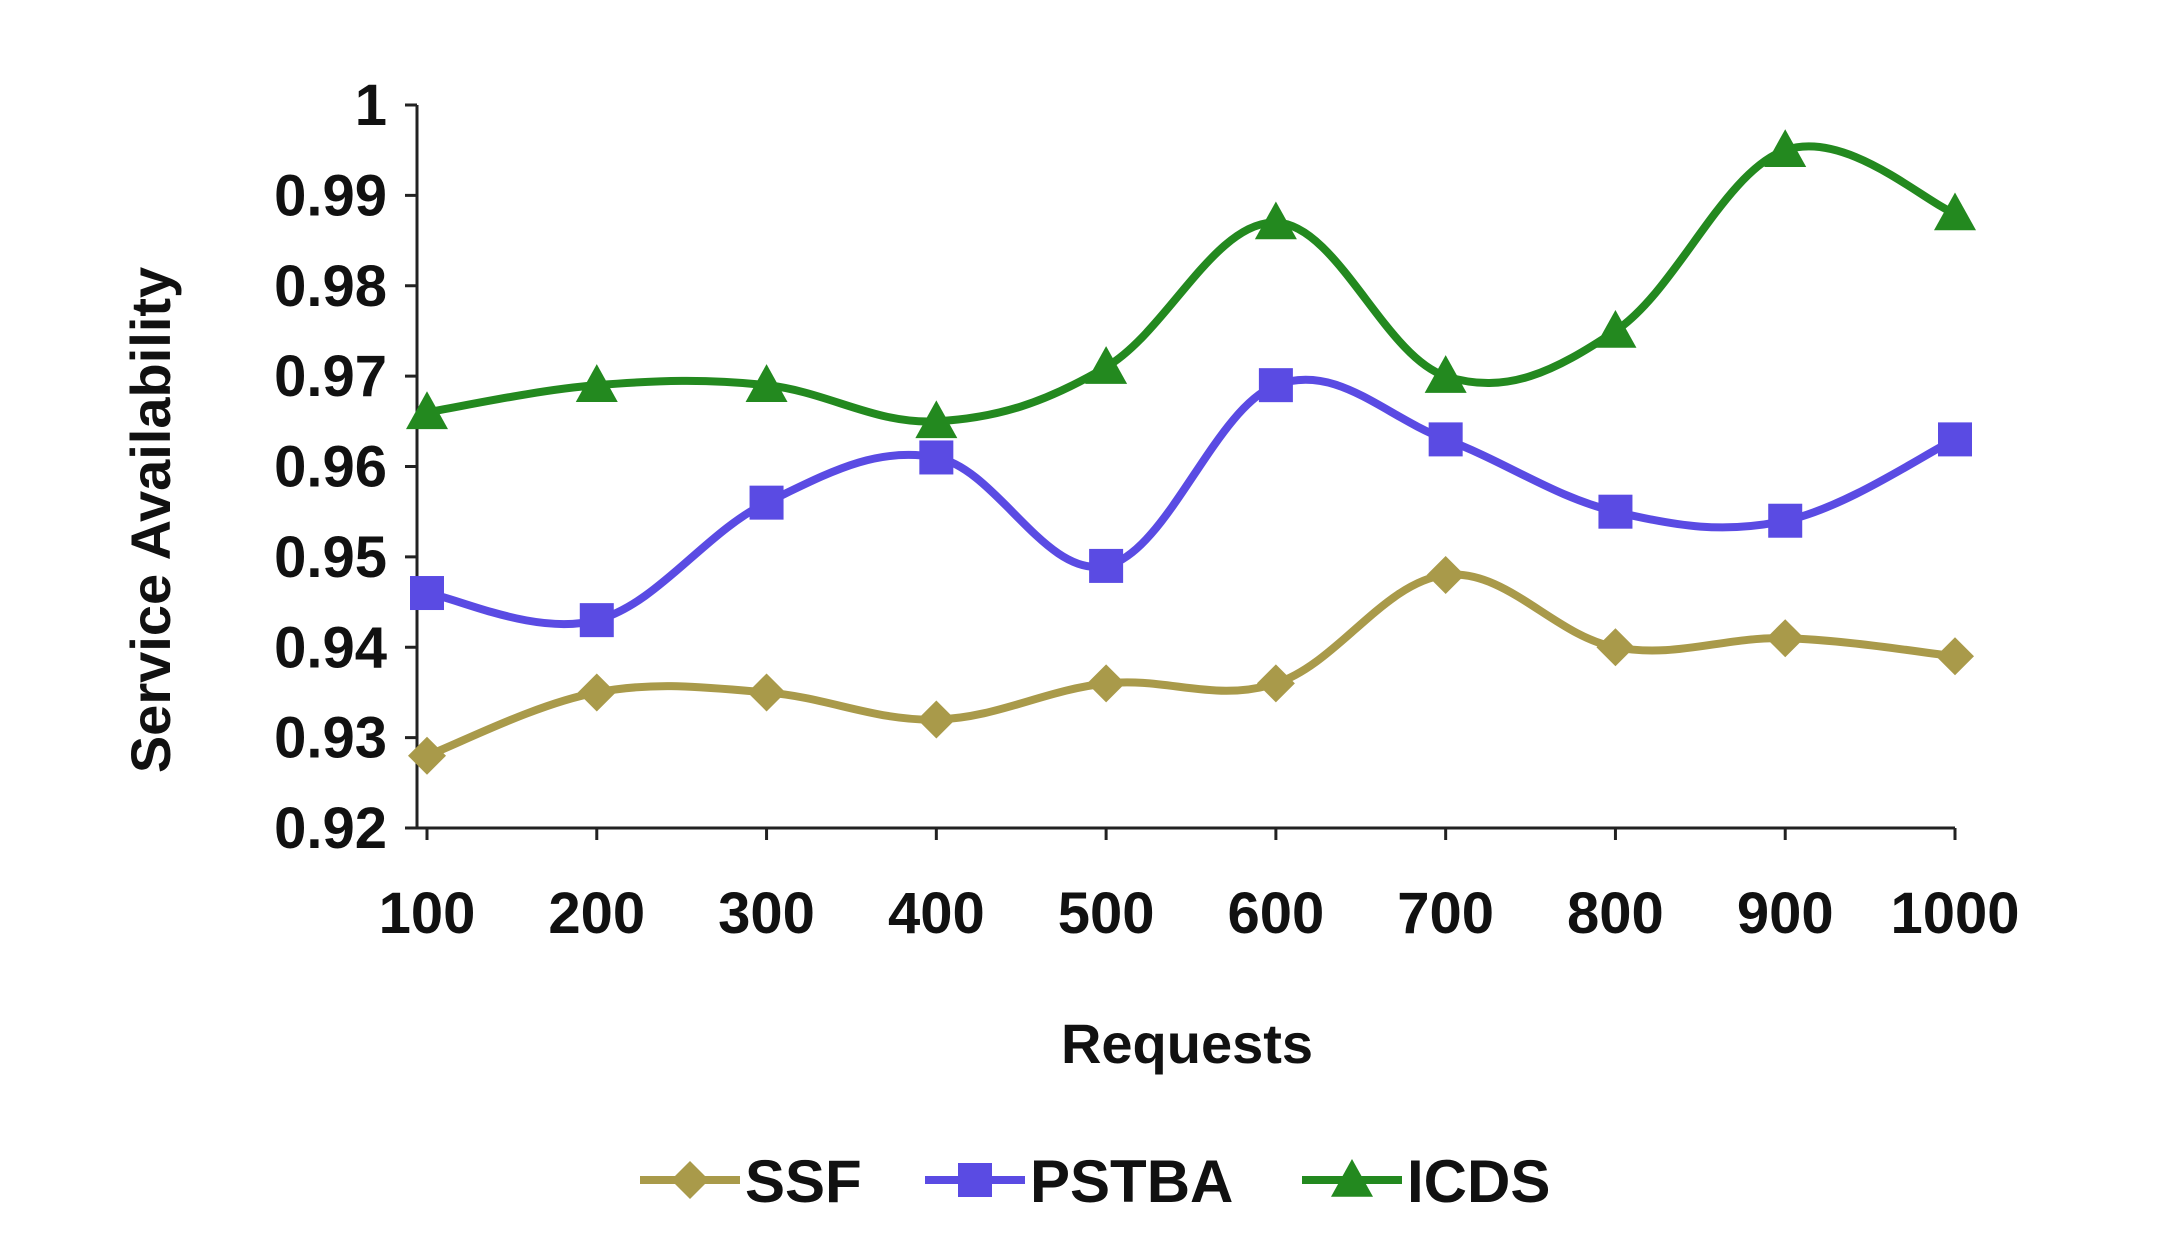 Image resolution: width=2167 pixels, height=1254 pixels. What do you see at coordinates (1445, 913) in the screenshot?
I see `x-tick-label: 700` at bounding box center [1445, 913].